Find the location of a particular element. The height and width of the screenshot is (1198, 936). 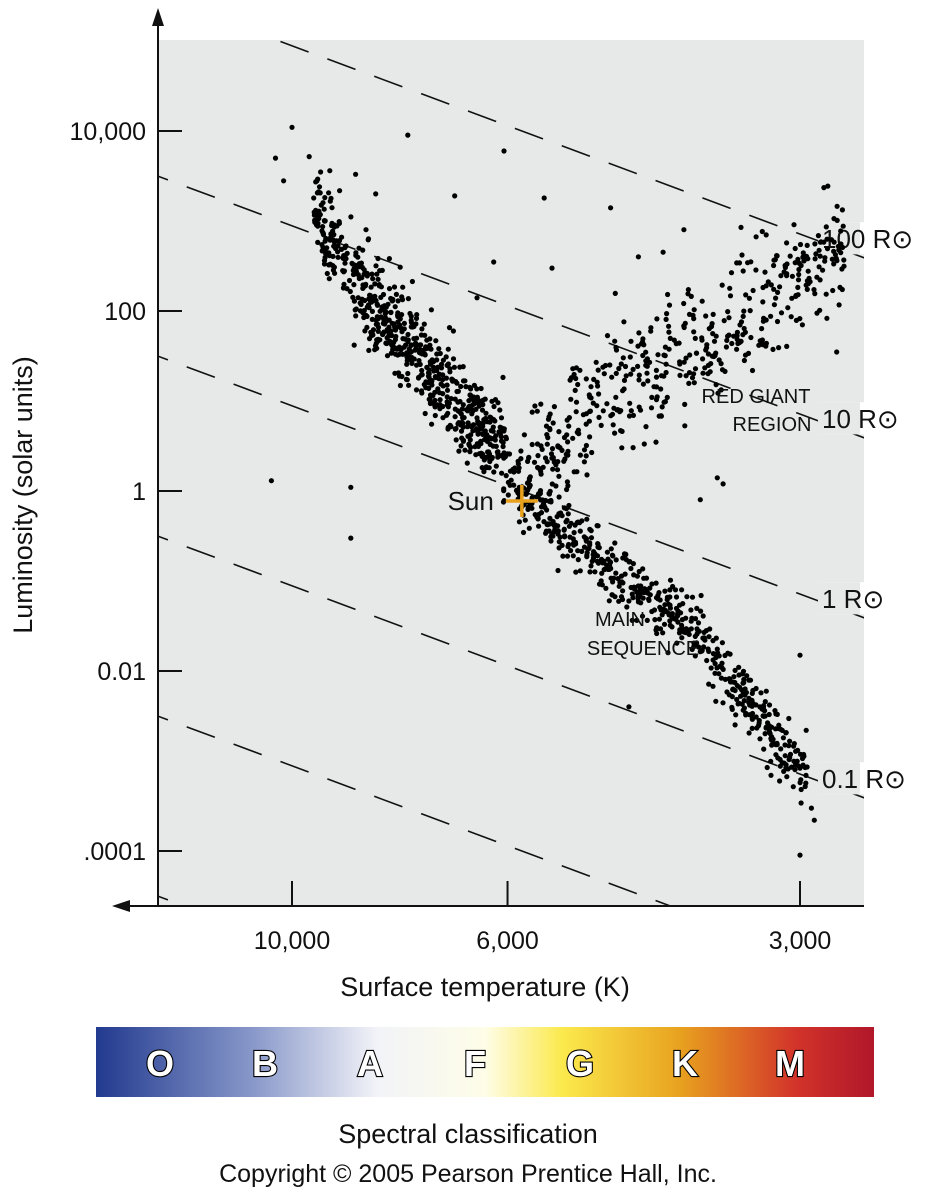

x-tick-label: 3,000 is located at coordinates (800, 941).